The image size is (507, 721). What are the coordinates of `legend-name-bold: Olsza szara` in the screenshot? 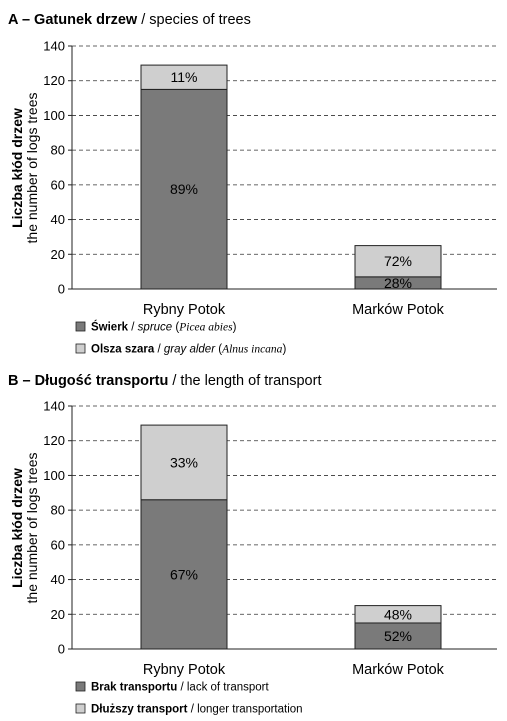 It's located at (123, 350).